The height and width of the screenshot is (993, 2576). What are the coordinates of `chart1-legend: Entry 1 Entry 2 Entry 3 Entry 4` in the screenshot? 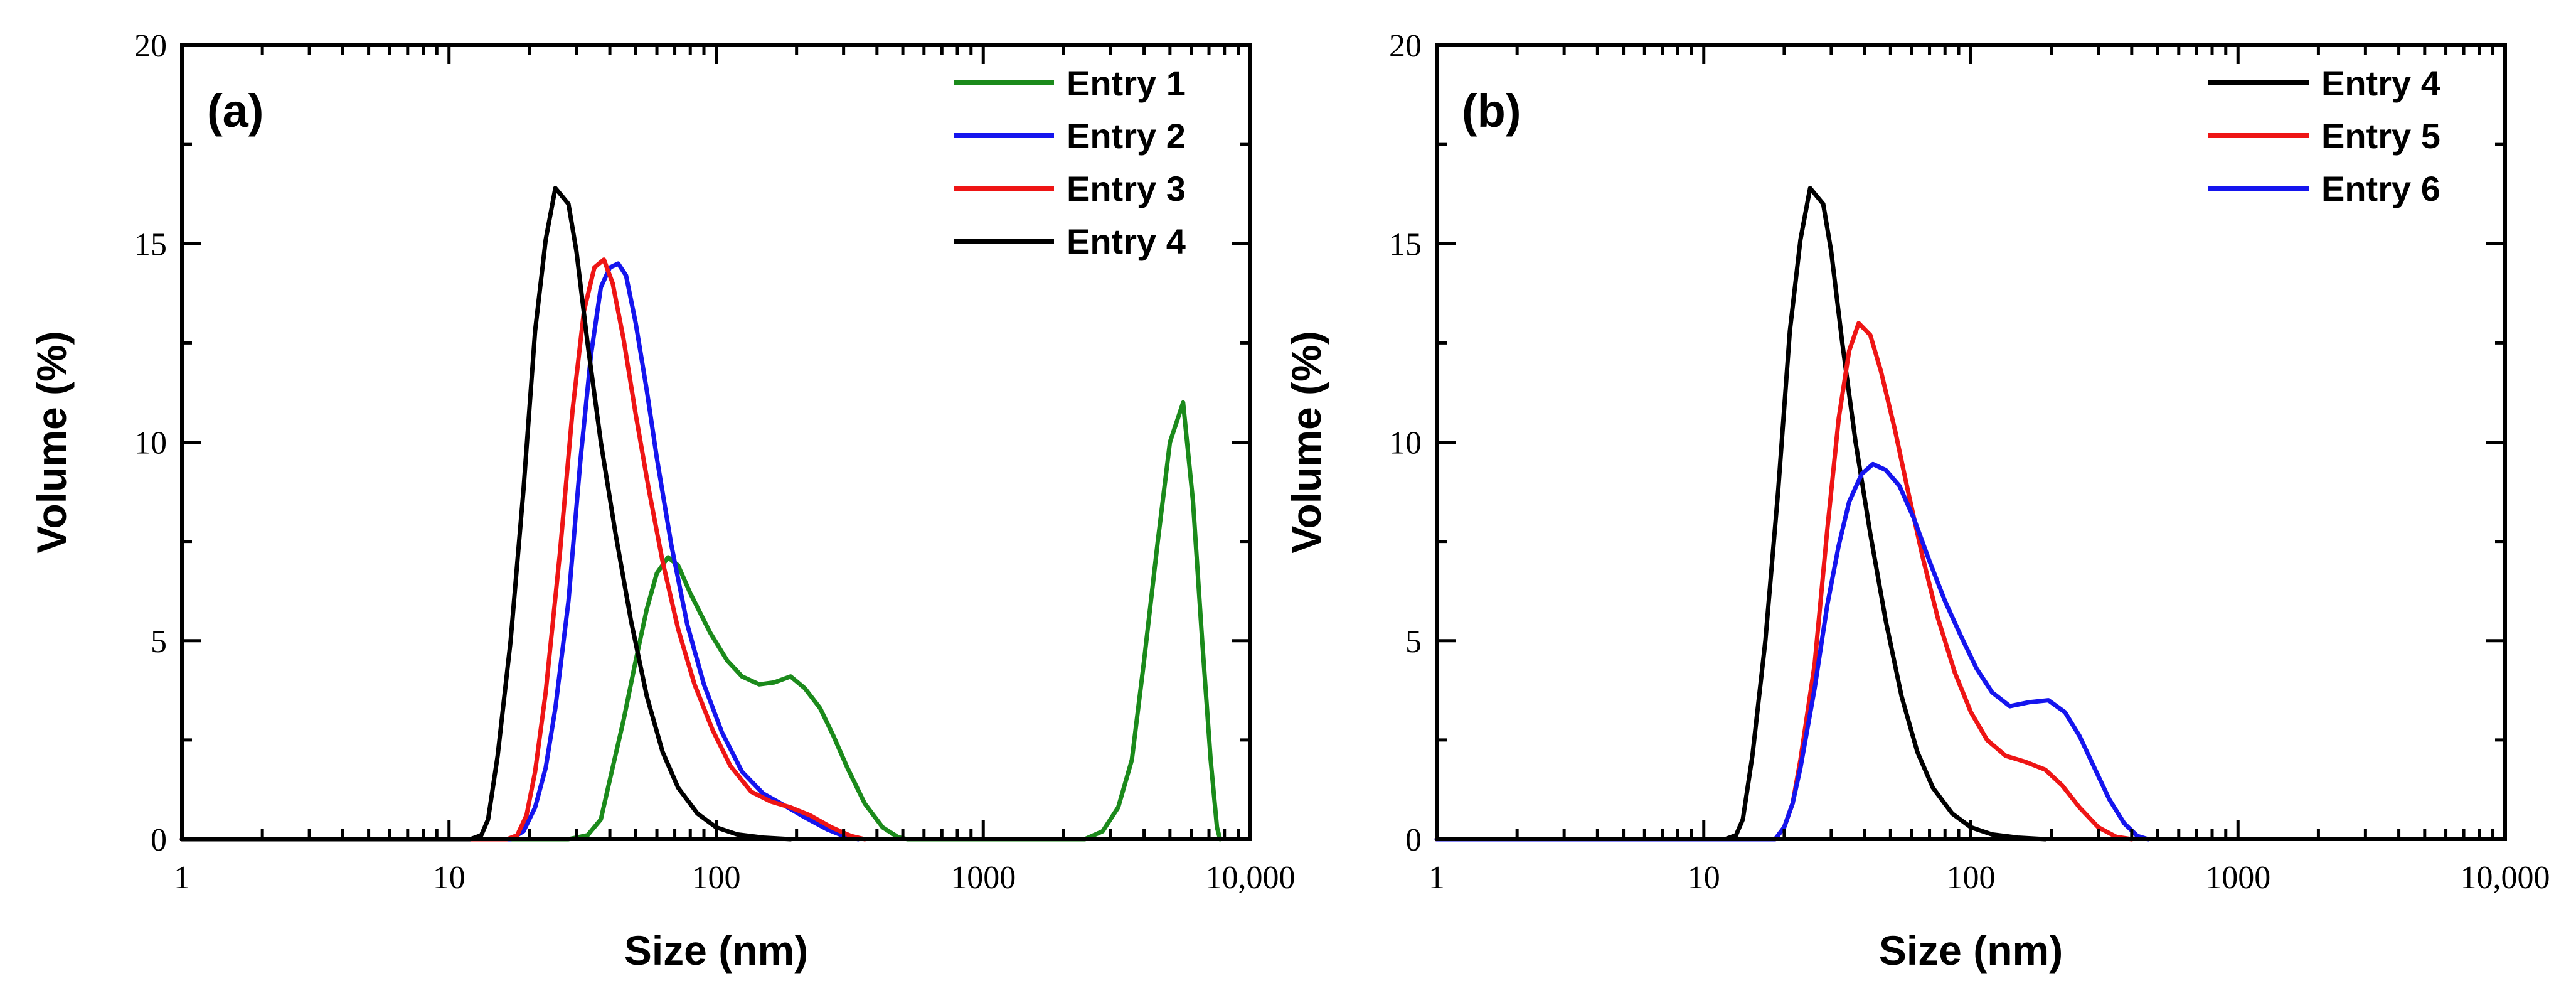 It's located at (1070, 162).